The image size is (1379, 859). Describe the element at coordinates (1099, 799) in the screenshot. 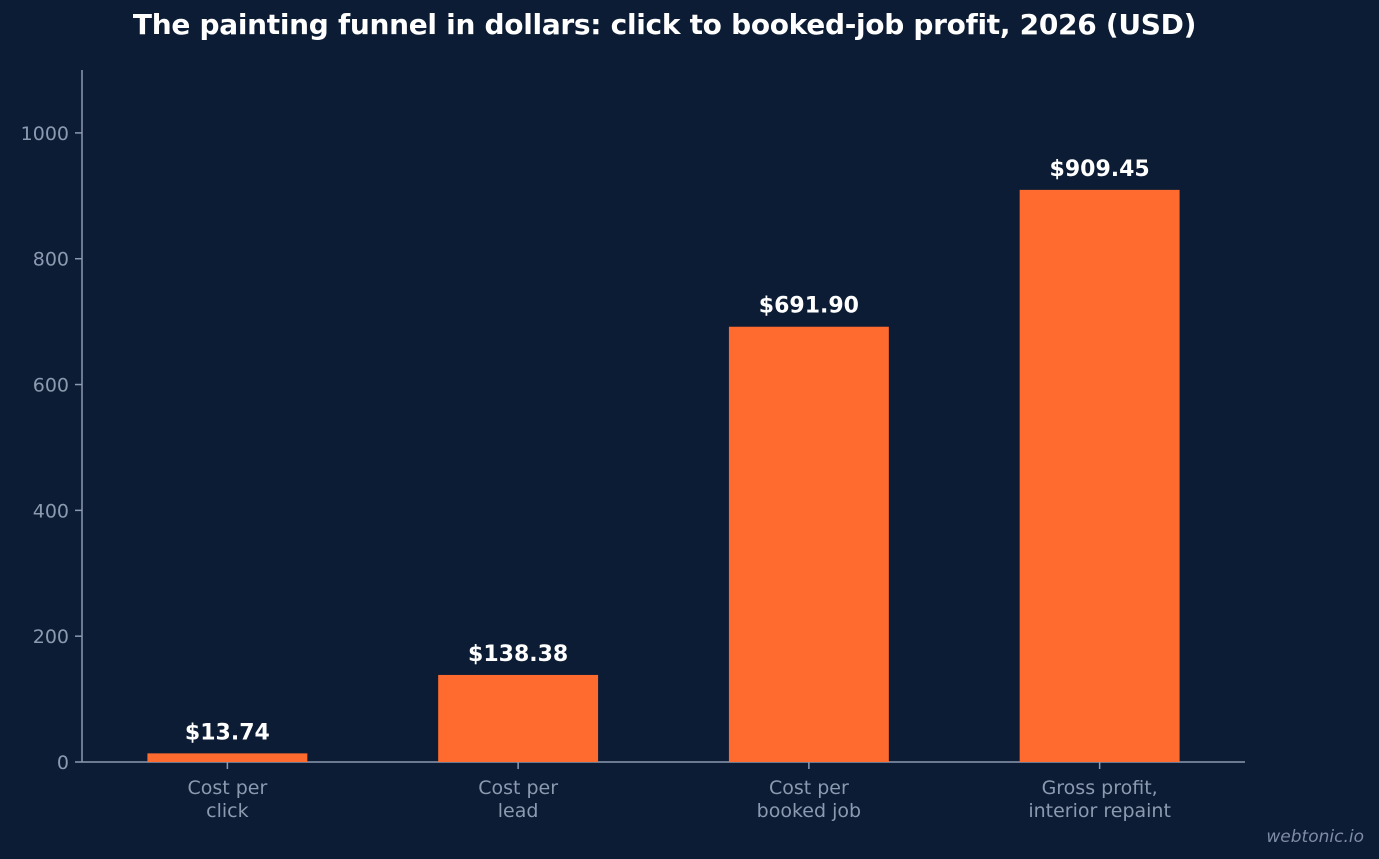

I see `x-tick-label: Gross profit, interior repaint` at that location.